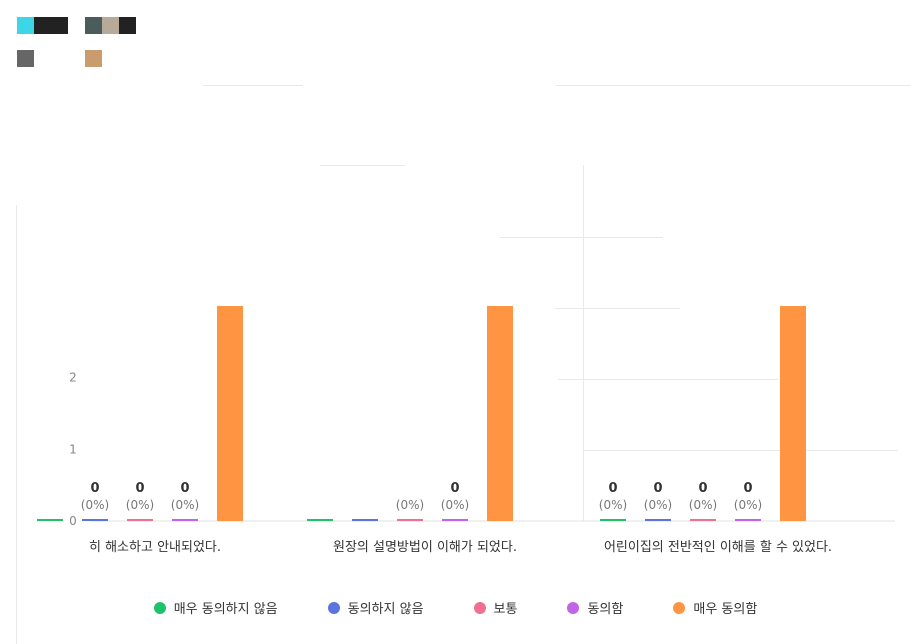 The image size is (911, 644). I want to click on legend-label: 동의함, so click(605, 609).